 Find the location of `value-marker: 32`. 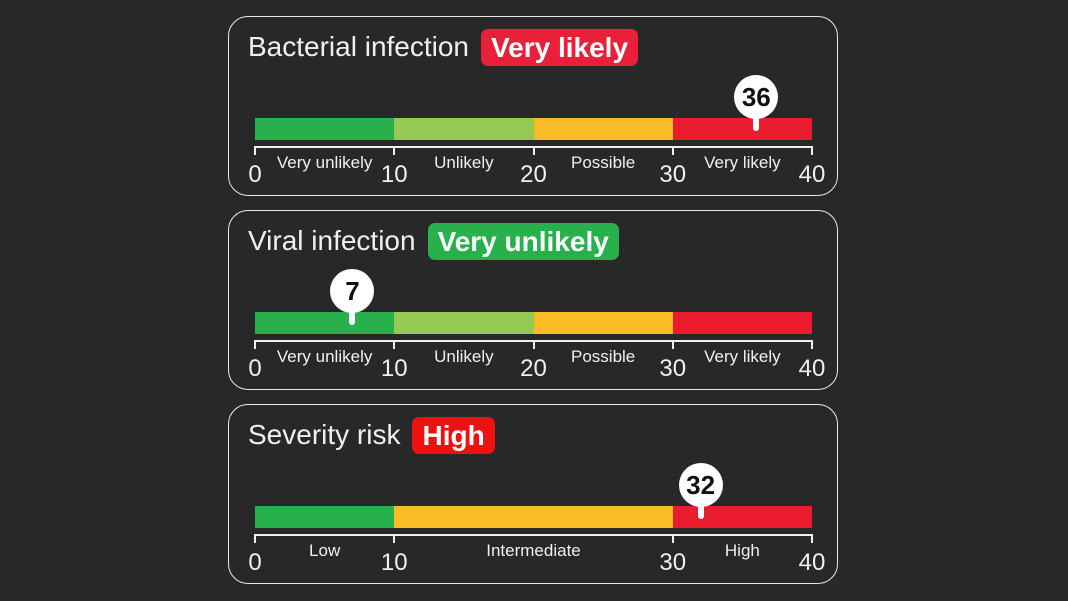

value-marker: 32 is located at coordinates (700, 491).